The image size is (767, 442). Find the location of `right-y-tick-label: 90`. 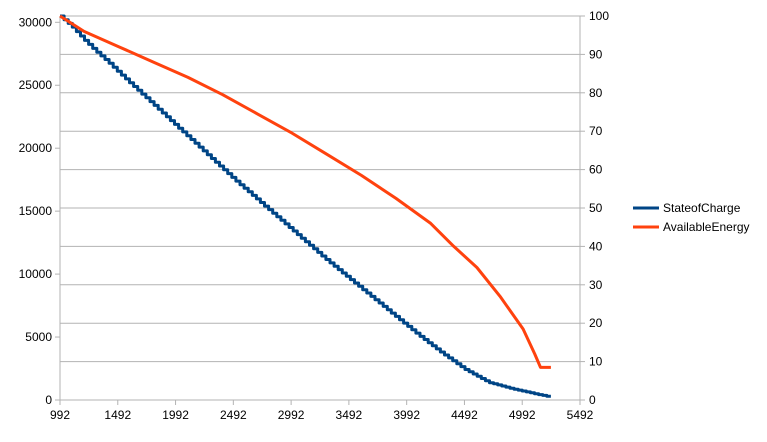

right-y-tick-label: 90 is located at coordinates (596, 54).